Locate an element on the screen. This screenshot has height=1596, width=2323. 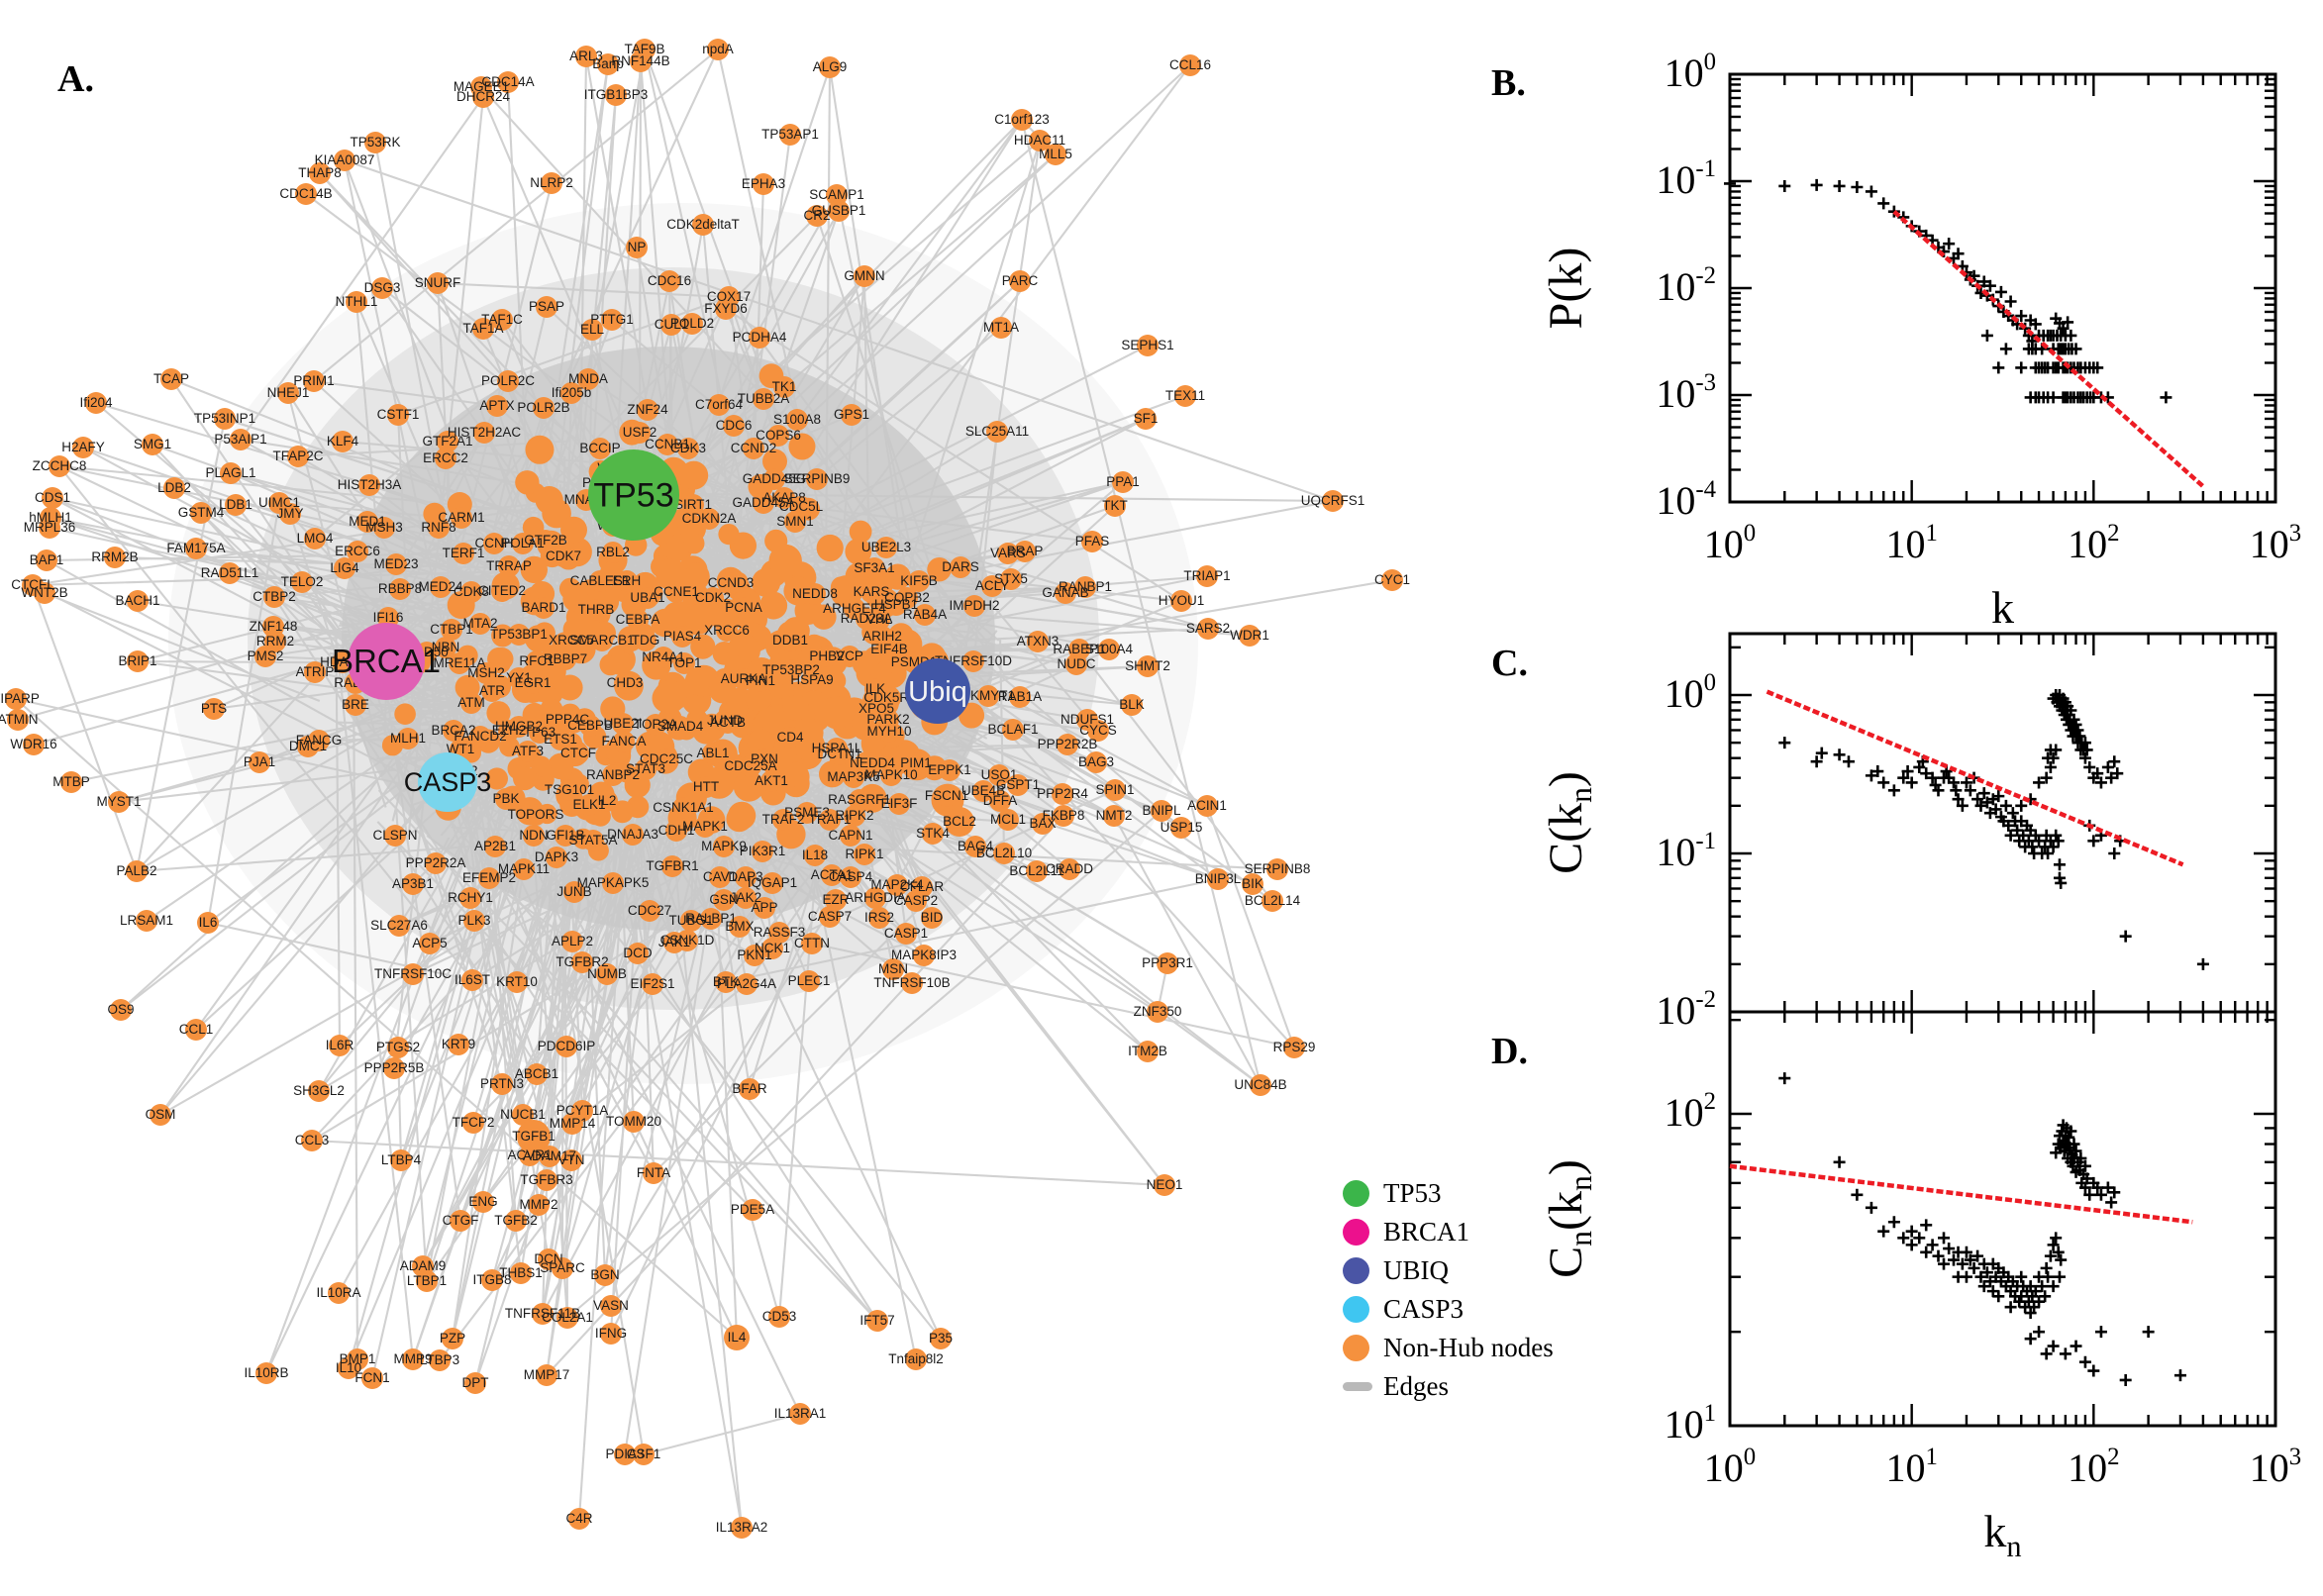
legend-item-tp53: TP53 is located at coordinates (1448, 1193).